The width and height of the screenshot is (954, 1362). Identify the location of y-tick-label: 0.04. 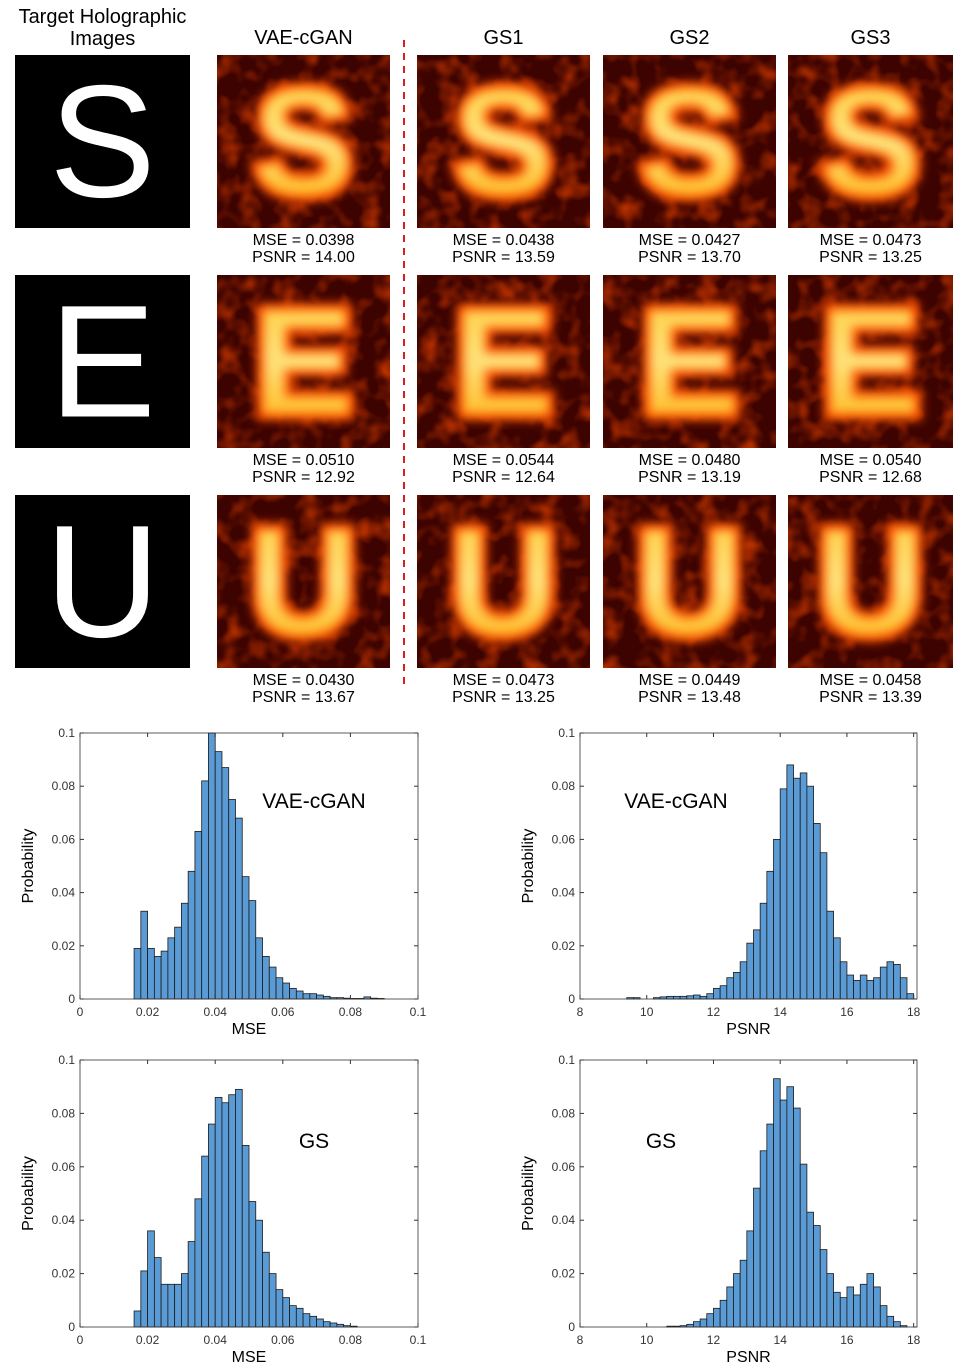
(64, 1220).